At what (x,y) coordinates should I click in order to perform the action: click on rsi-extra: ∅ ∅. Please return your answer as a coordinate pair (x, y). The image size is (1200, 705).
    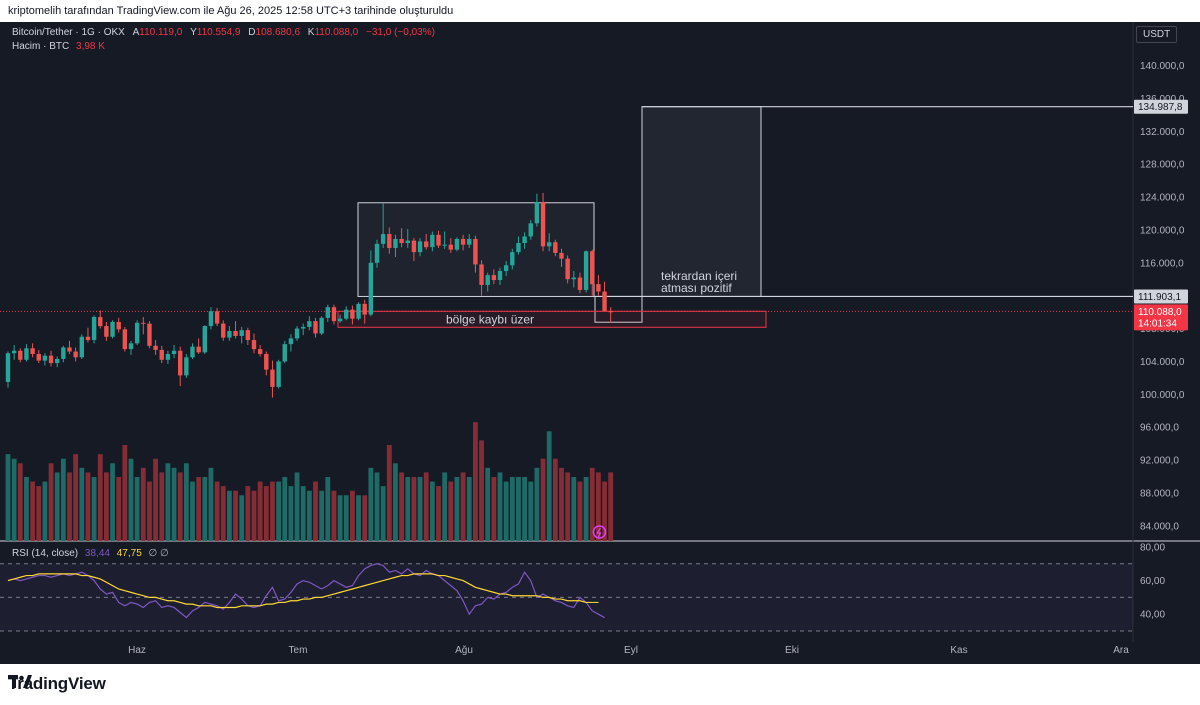
    Looking at the image, I should click on (158, 553).